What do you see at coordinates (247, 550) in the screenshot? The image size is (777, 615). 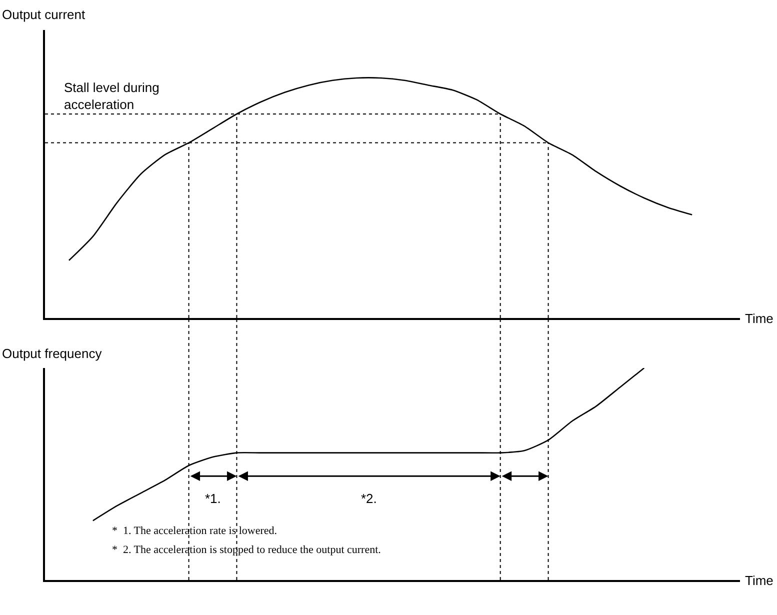 I see `annotation: * 2. The acceleration is stopped to reduce the output current.` at bounding box center [247, 550].